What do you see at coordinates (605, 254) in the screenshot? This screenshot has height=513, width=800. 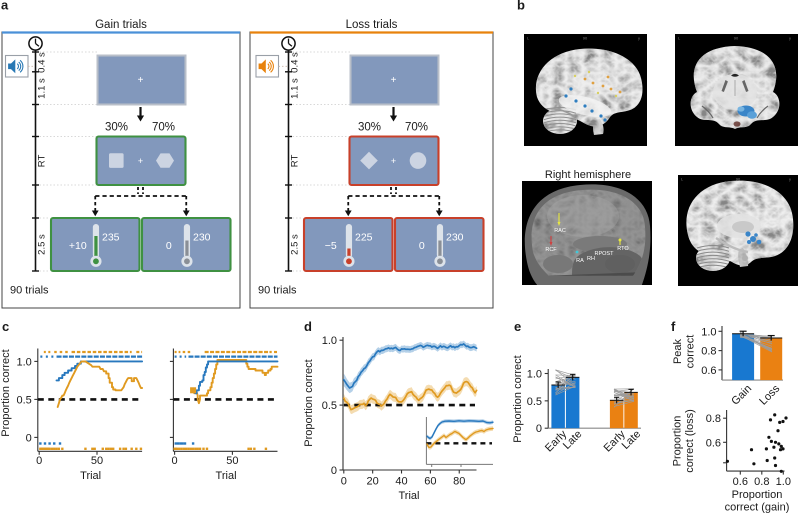 I see `svg-text: RPOST` at bounding box center [605, 254].